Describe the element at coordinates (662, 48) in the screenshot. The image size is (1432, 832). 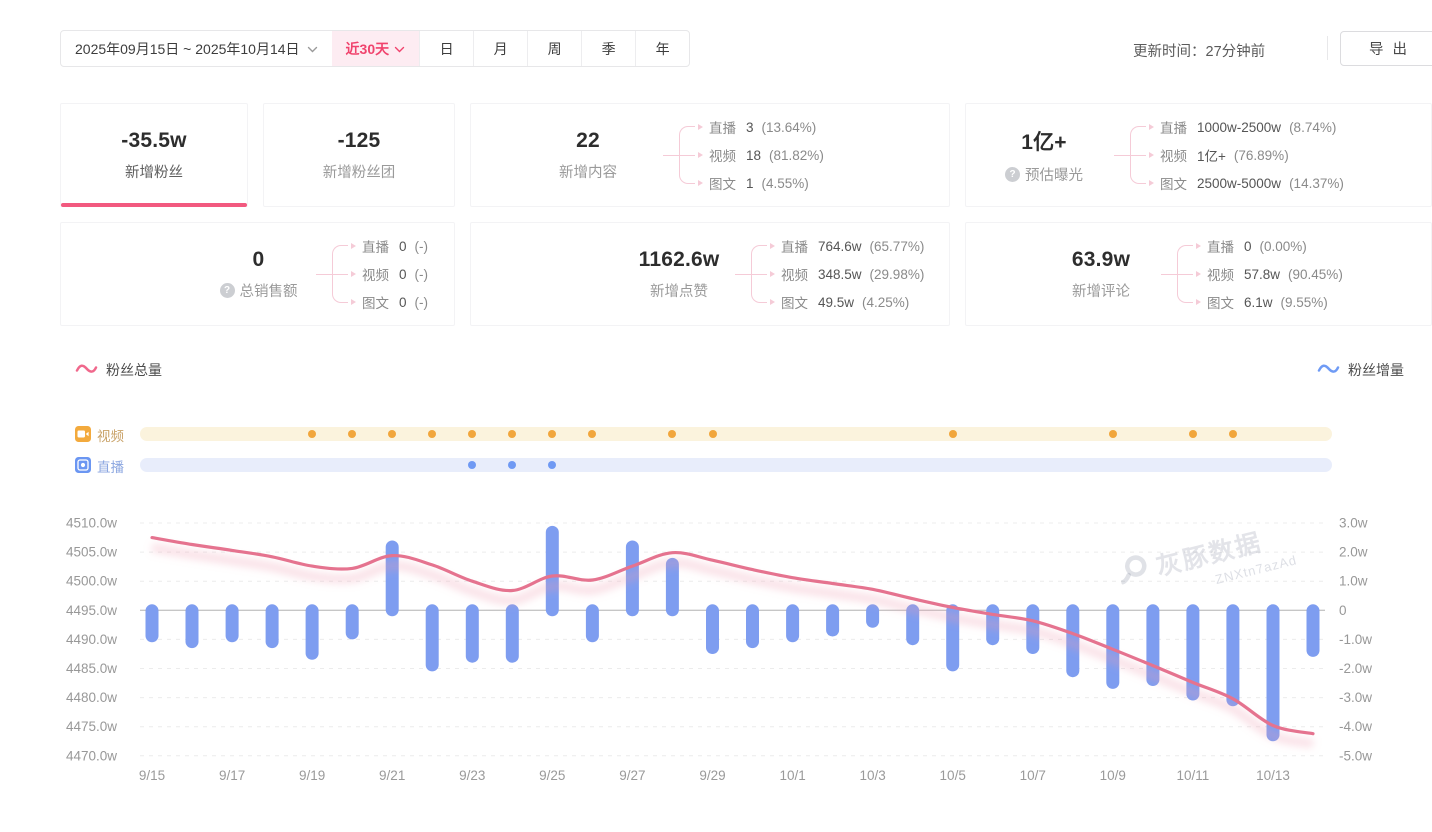
I see `tab-year: 年` at that location.